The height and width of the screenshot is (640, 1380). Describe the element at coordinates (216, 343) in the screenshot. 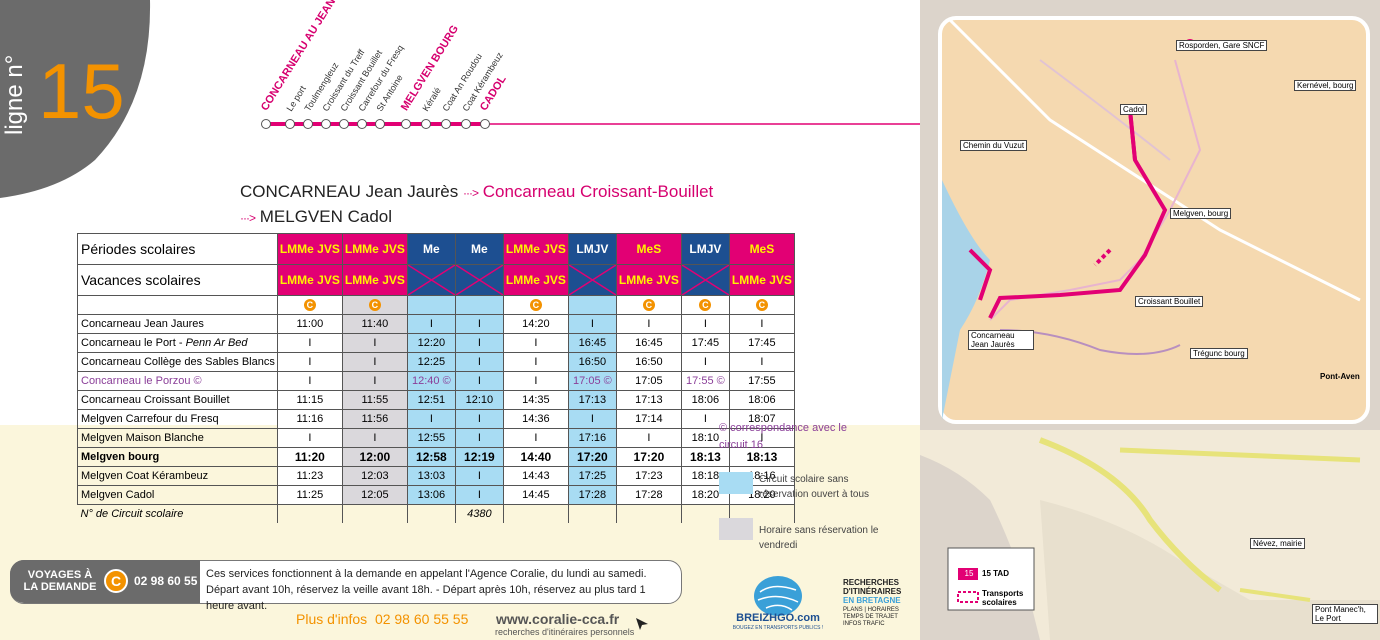

I see `stop-label-emphasis: Penn Ar Bed` at that location.